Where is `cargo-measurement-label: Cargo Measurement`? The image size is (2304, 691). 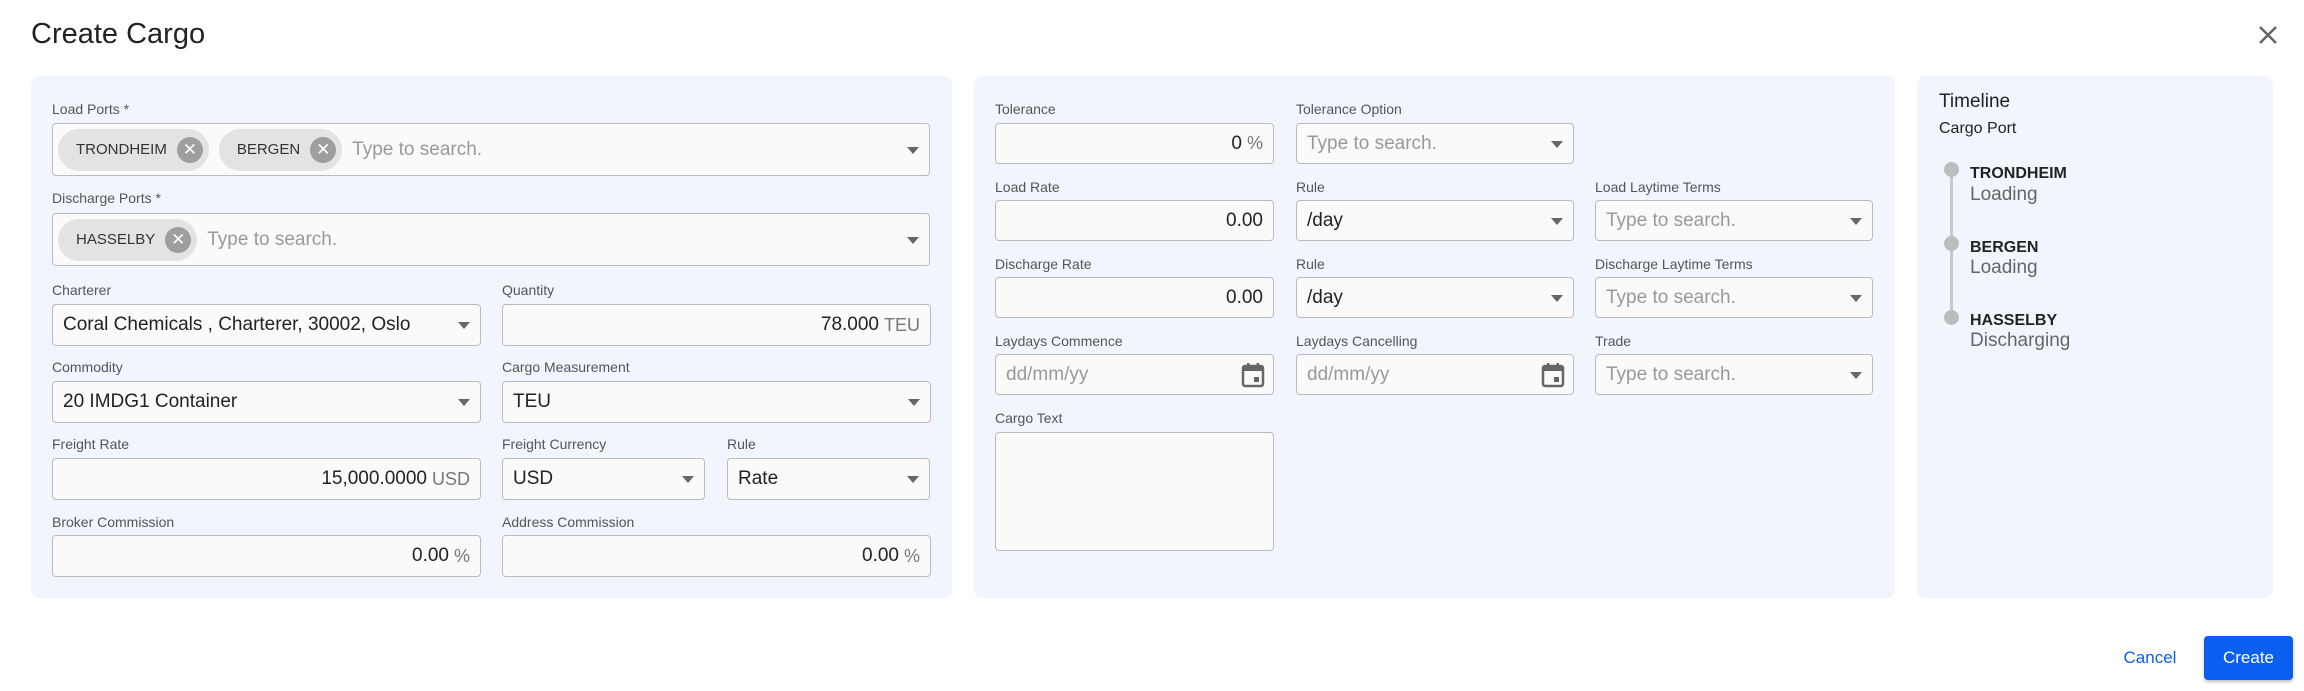
cargo-measurement-label: Cargo Measurement is located at coordinates (566, 367).